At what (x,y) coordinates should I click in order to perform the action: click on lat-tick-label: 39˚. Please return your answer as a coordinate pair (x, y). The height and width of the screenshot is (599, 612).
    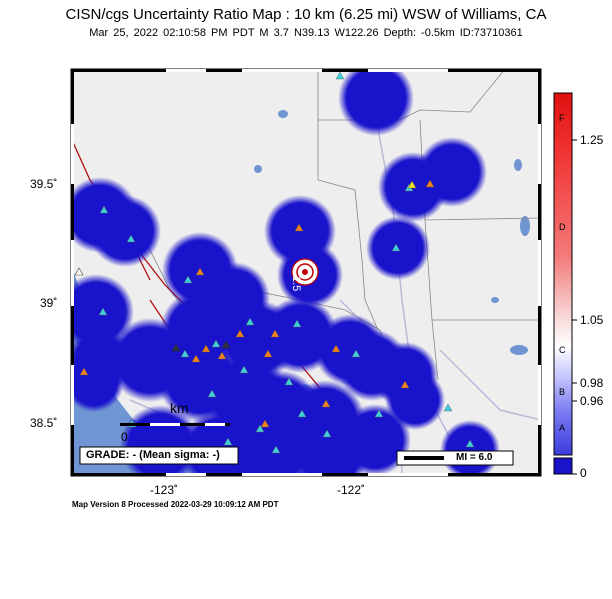
    Looking at the image, I should click on (49, 303).